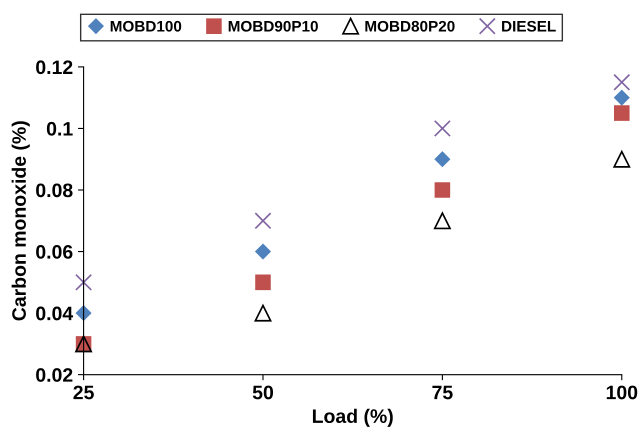 The width and height of the screenshot is (643, 446). What do you see at coordinates (54, 190) in the screenshot?
I see `y-tick-label: 0.08` at bounding box center [54, 190].